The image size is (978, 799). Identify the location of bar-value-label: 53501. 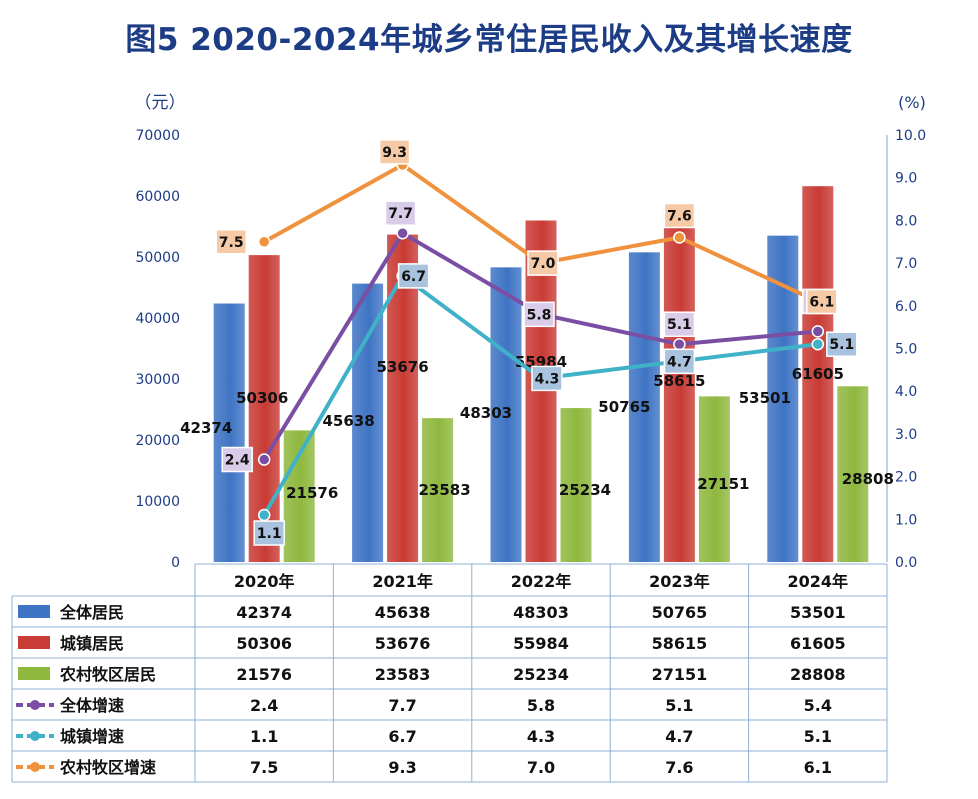
(765, 398).